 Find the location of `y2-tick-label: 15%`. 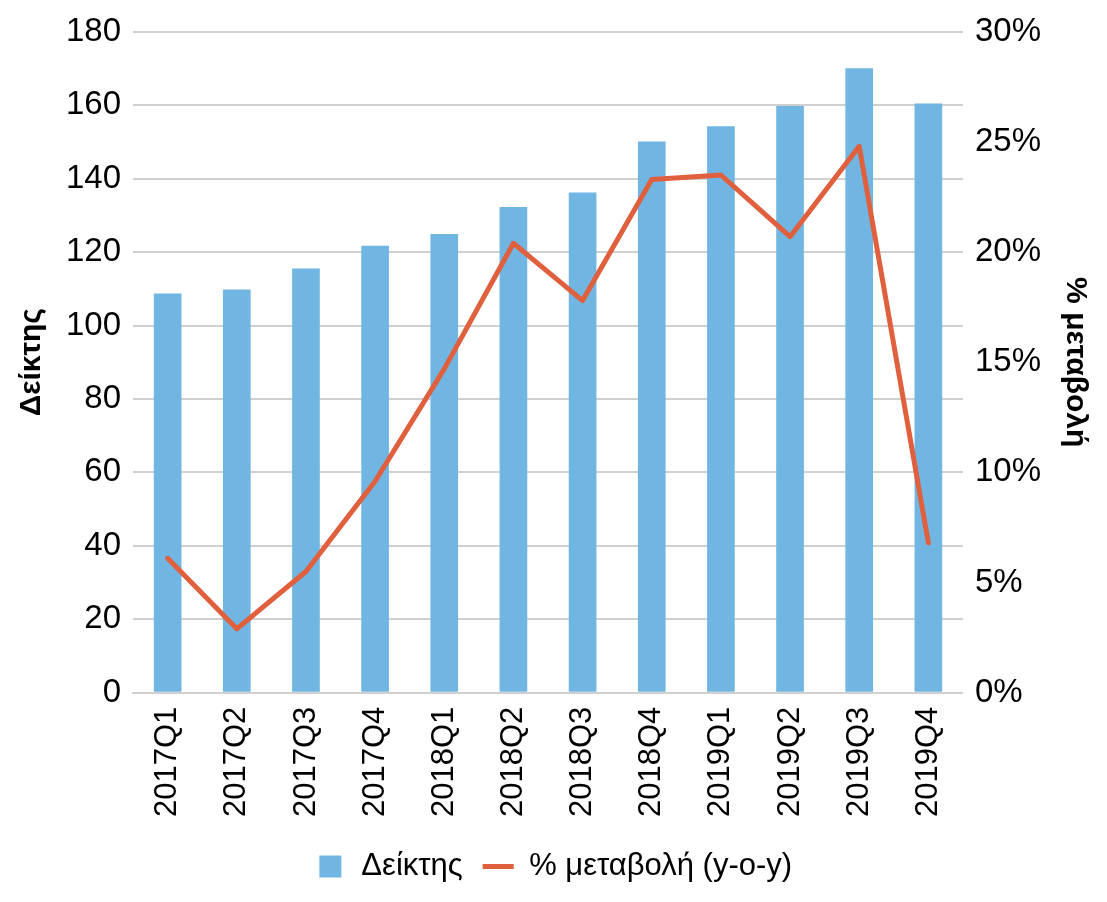

y2-tick-label: 15% is located at coordinates (1008, 360).